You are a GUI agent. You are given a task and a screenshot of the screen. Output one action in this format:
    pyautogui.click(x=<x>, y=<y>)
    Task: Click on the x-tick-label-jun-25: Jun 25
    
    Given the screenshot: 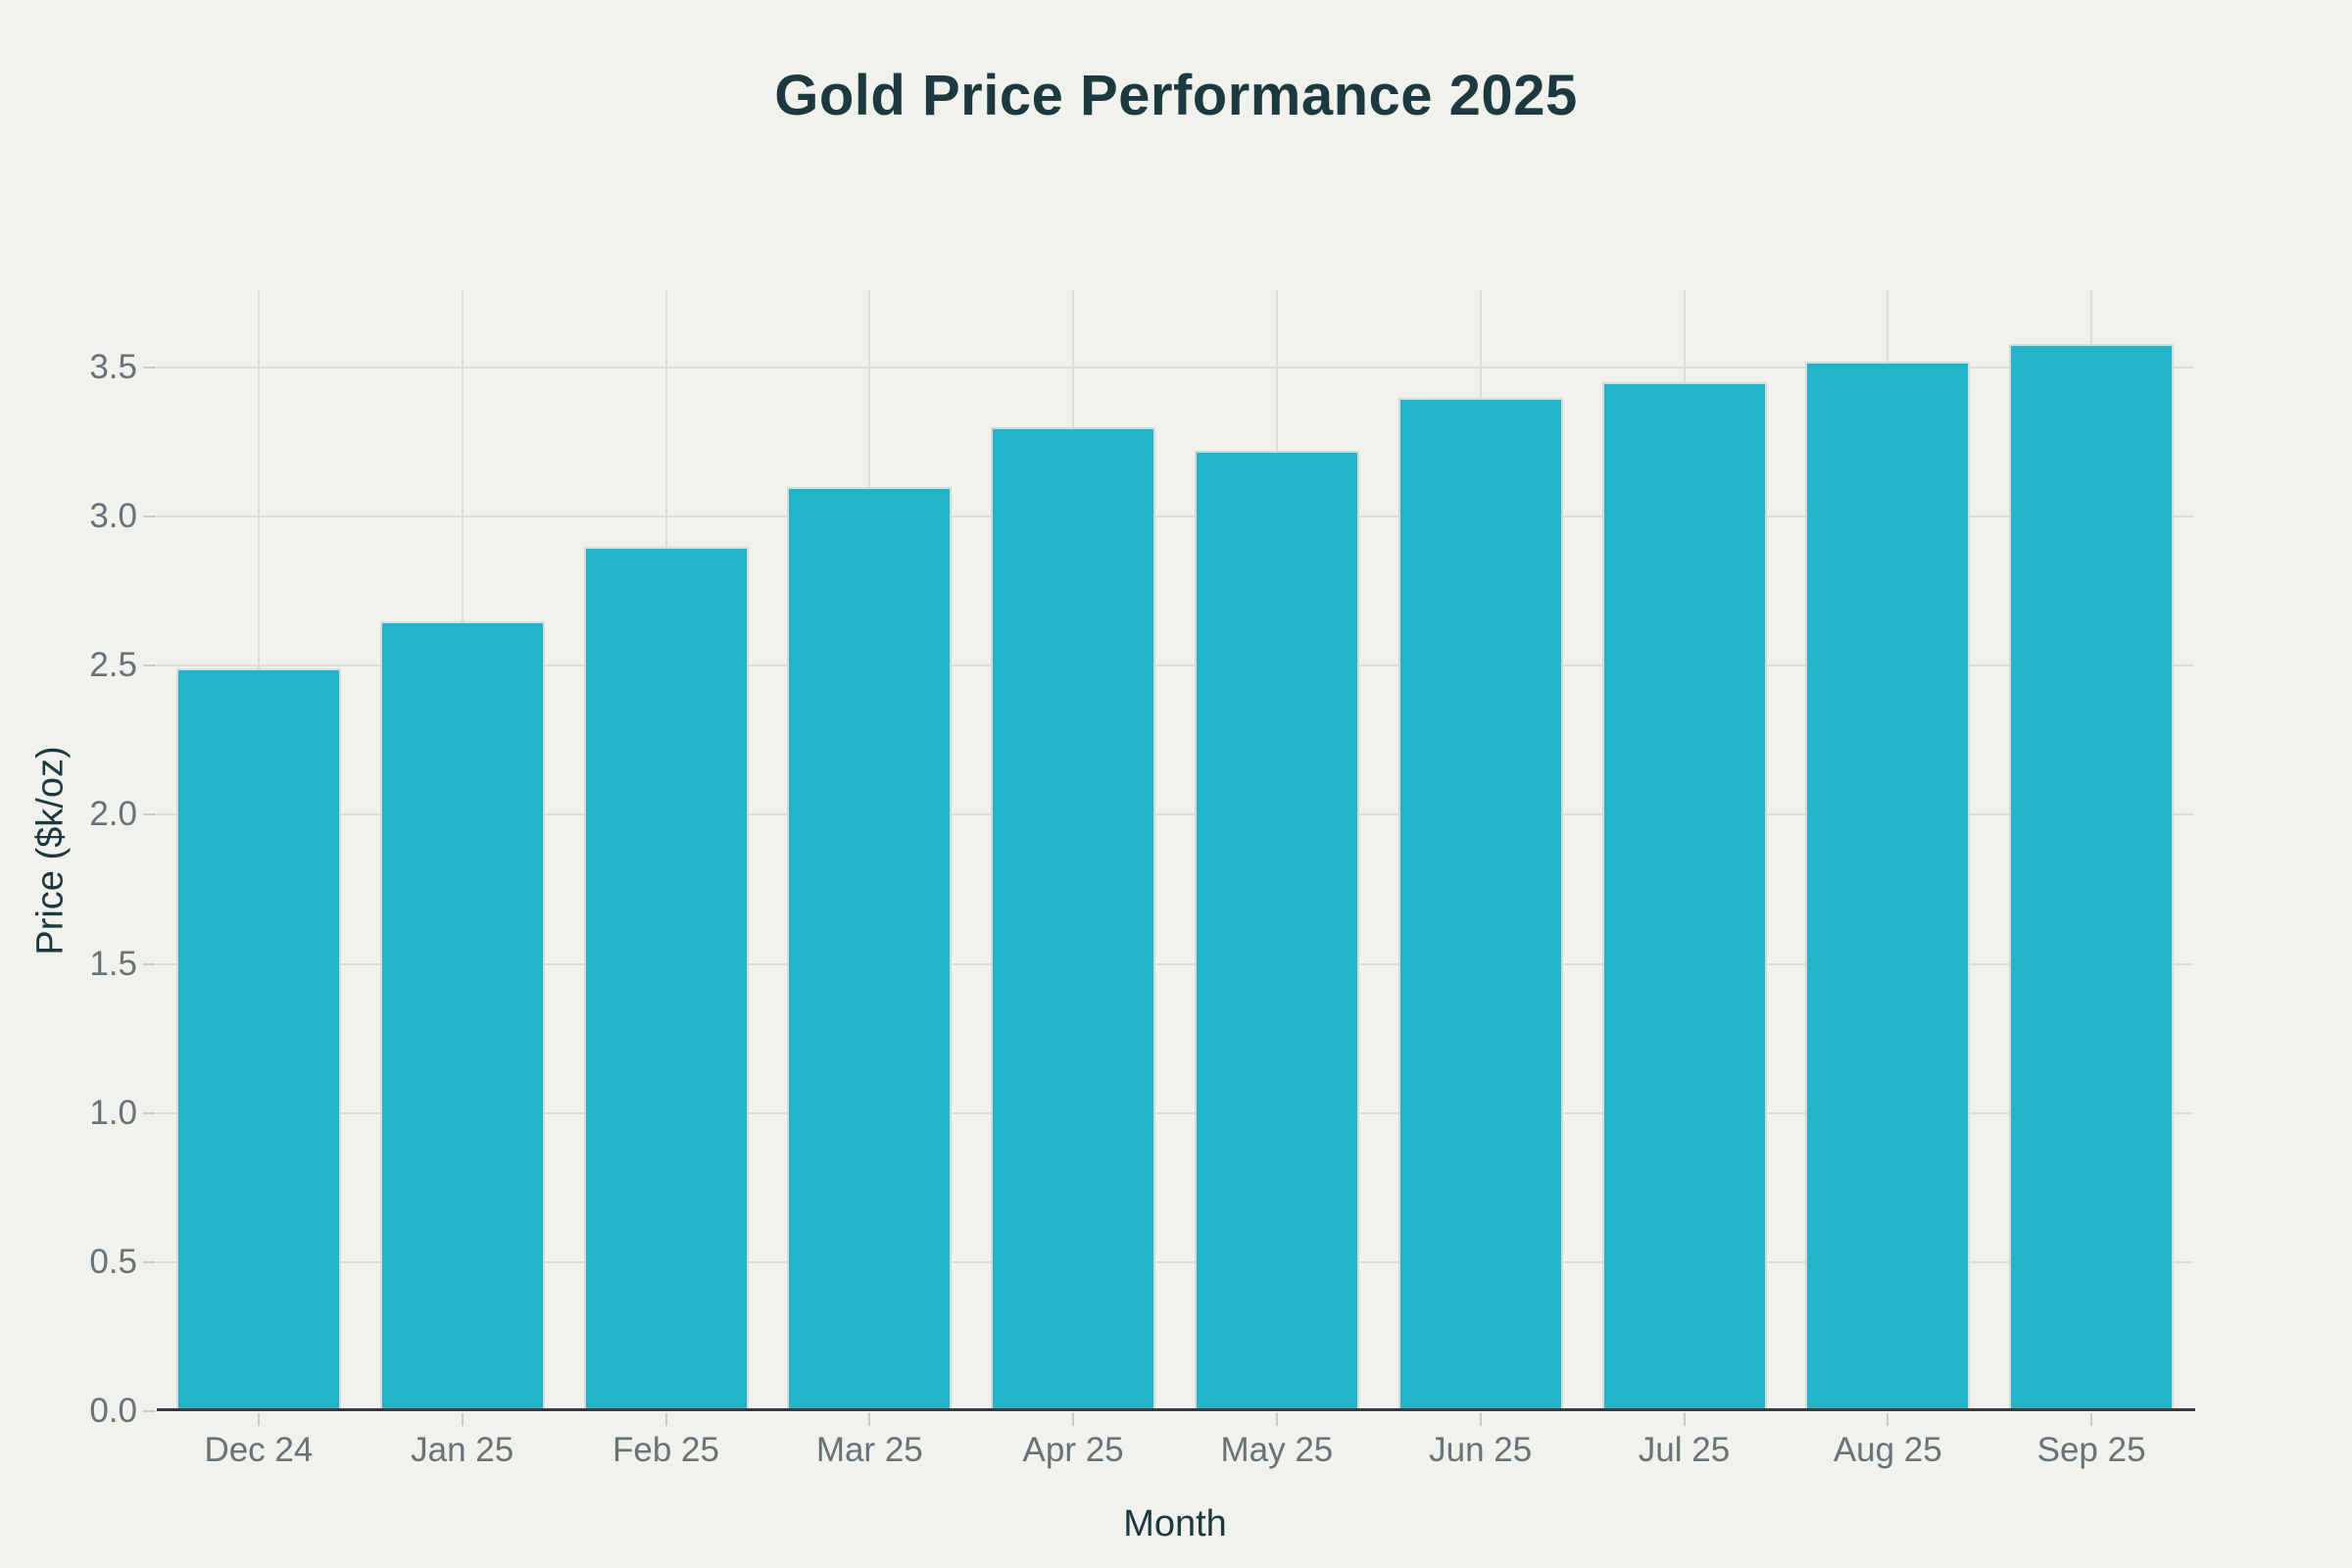 What is the action you would take?
    pyautogui.click(x=1481, y=1450)
    